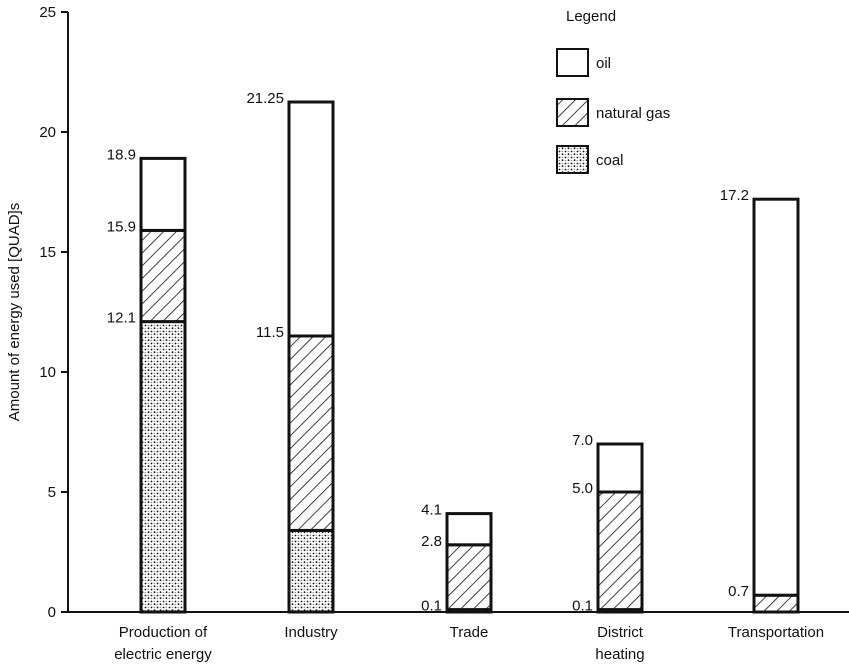 The image size is (849, 667). I want to click on y-tick-label: 15, so click(47, 252).